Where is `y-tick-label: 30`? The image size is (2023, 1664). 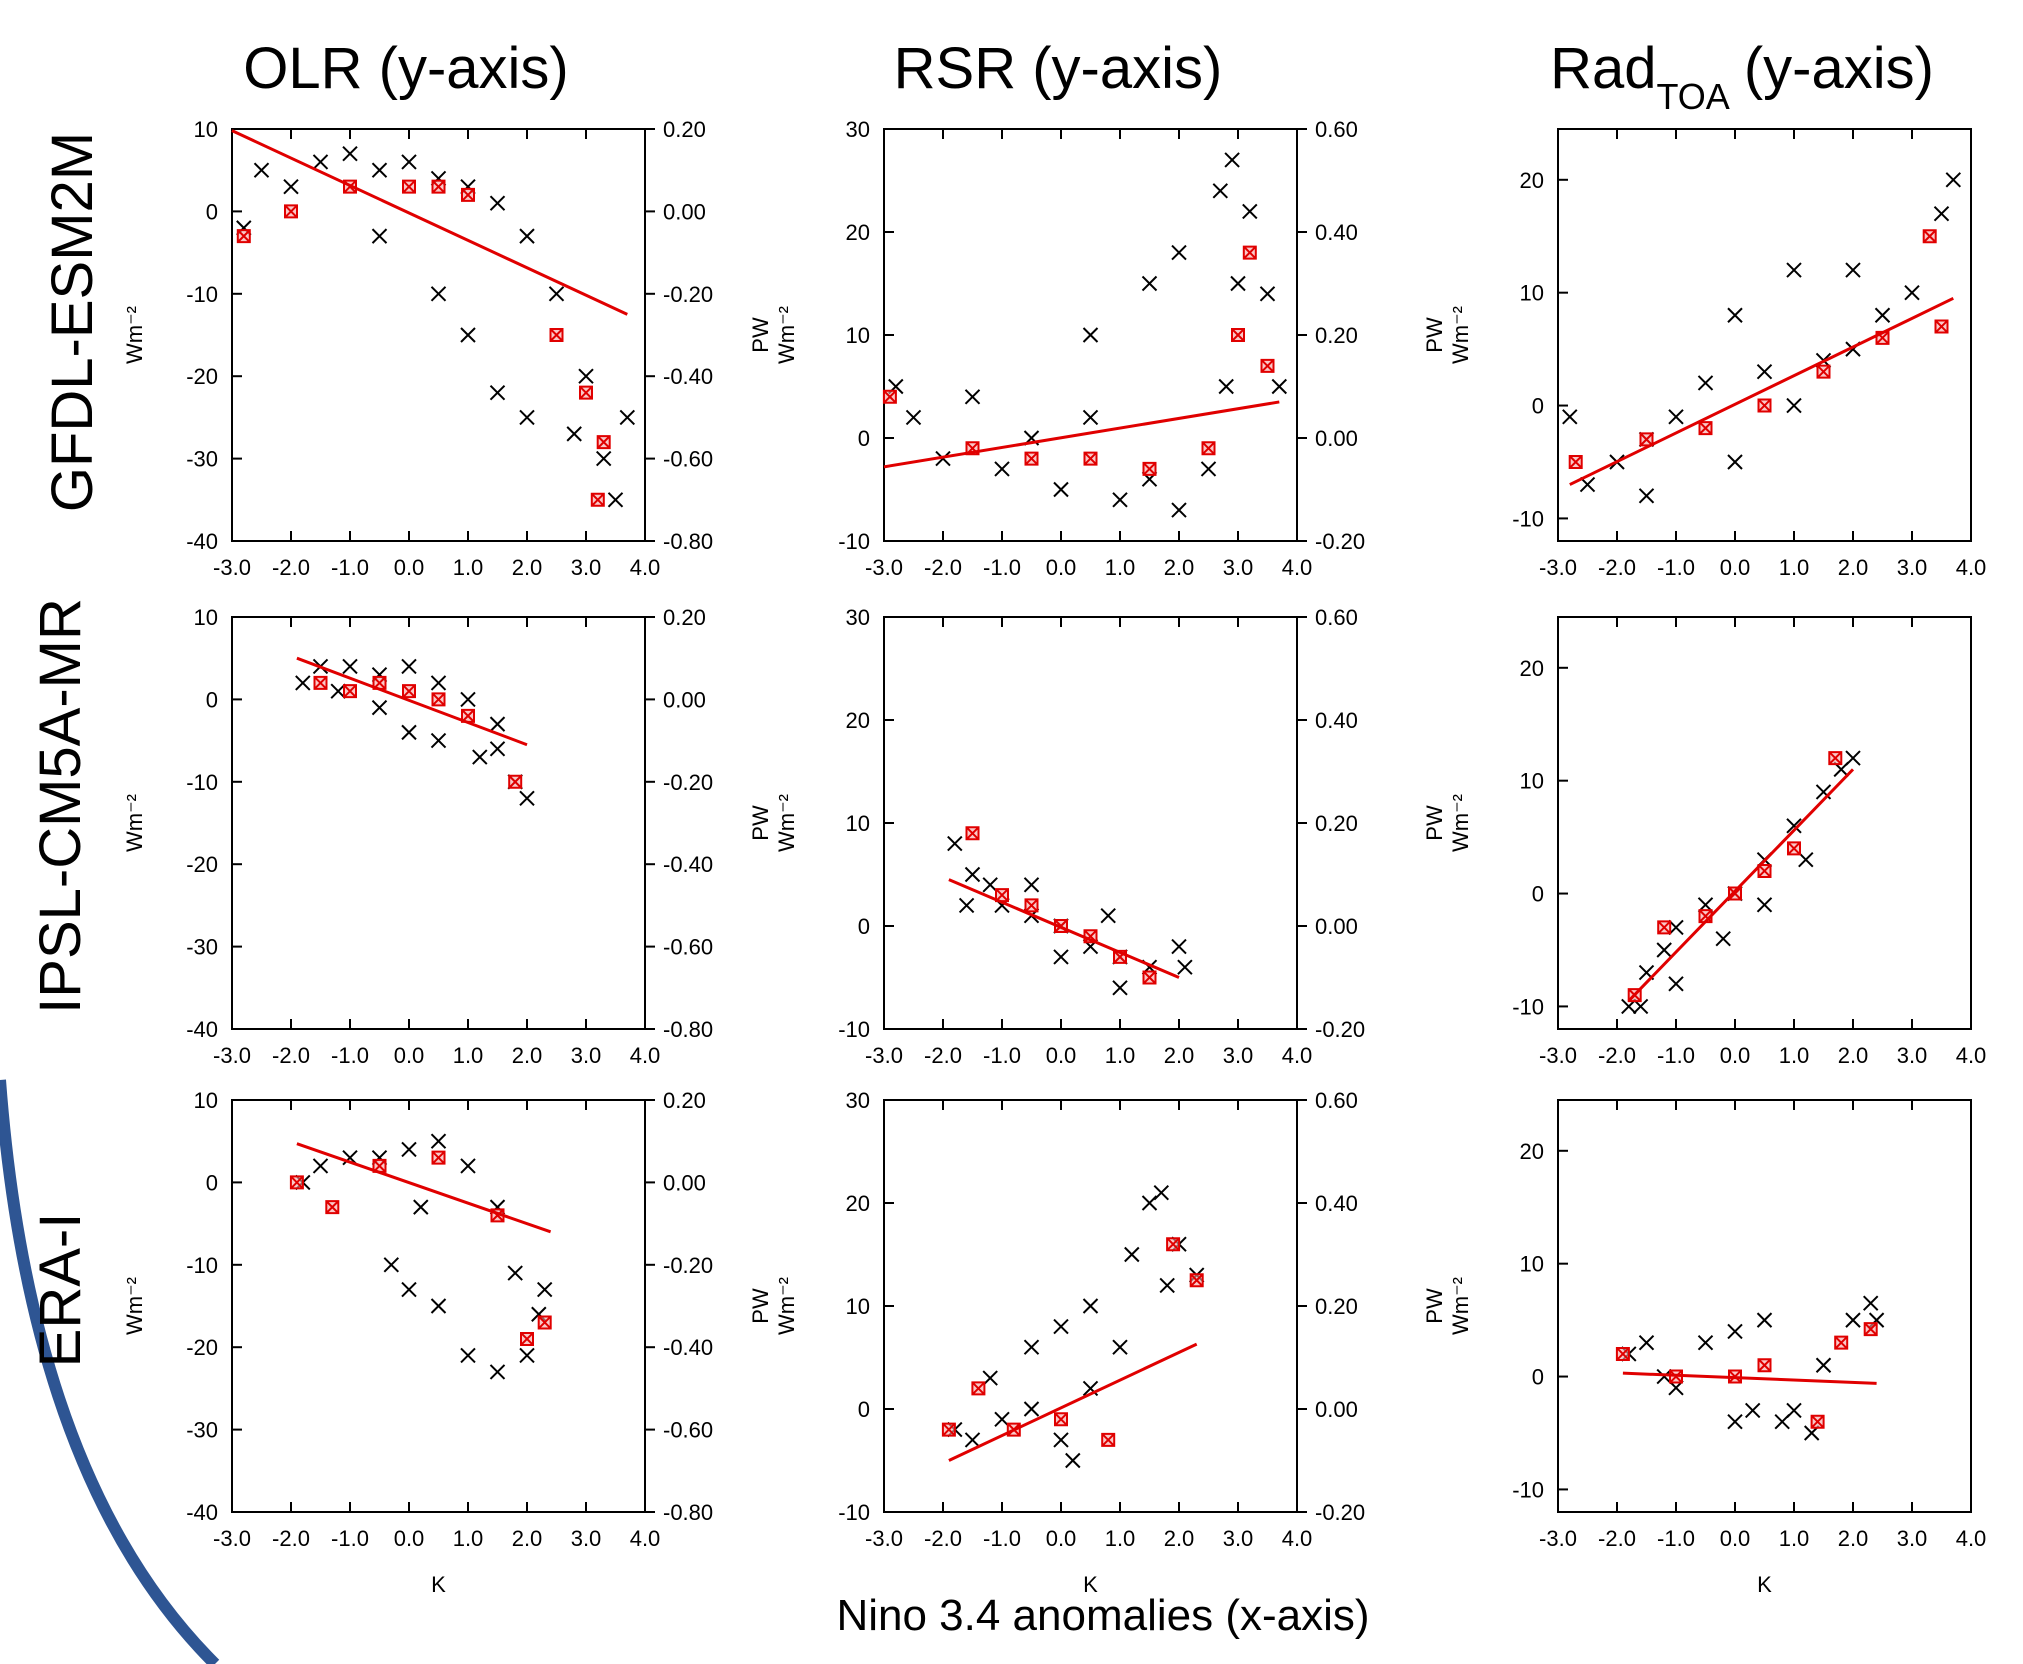
y-tick-label: 30 is located at coordinates (858, 129).